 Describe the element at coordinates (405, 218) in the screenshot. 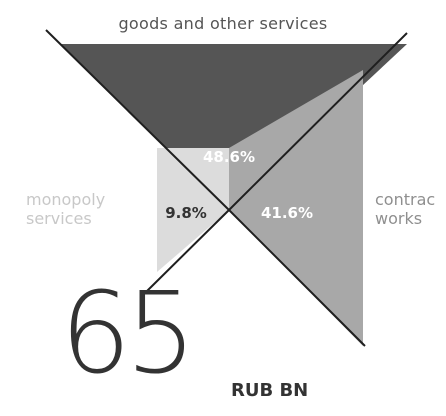

I see `category-label-contract-line-2: works` at that location.